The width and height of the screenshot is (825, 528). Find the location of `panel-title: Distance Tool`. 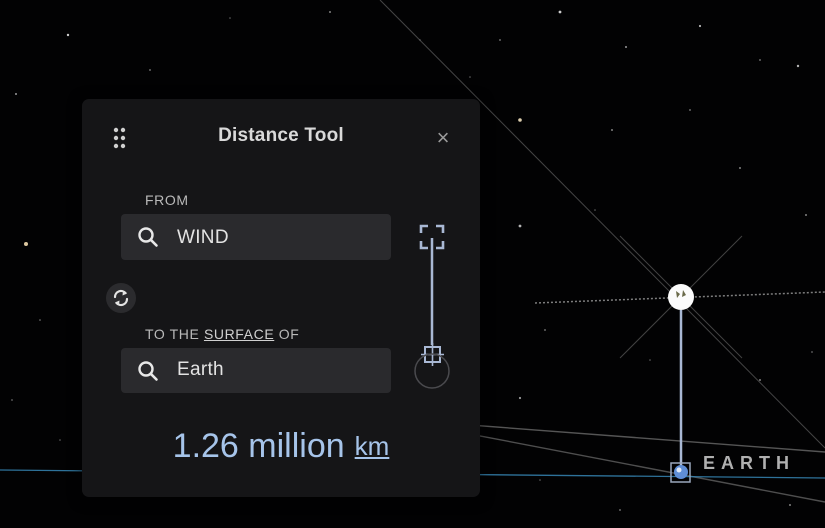

panel-title: Distance Tool is located at coordinates (281, 135).